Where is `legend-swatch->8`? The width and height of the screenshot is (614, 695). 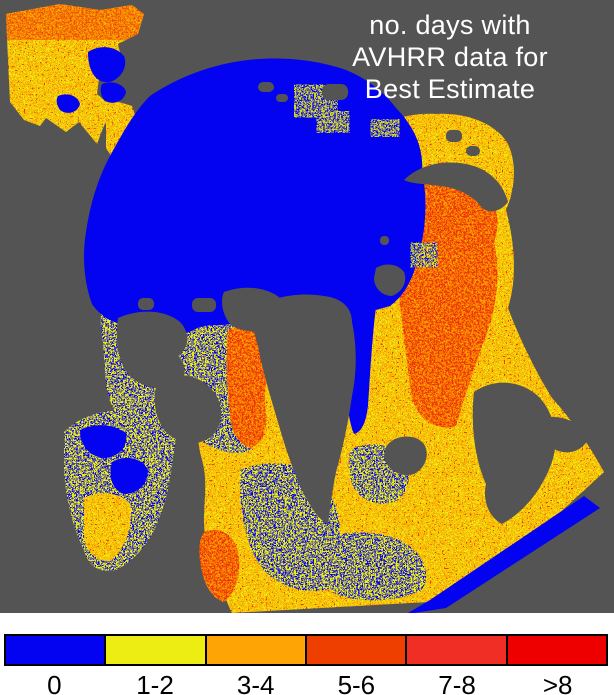
legend-swatch->8 is located at coordinates (555, 650).